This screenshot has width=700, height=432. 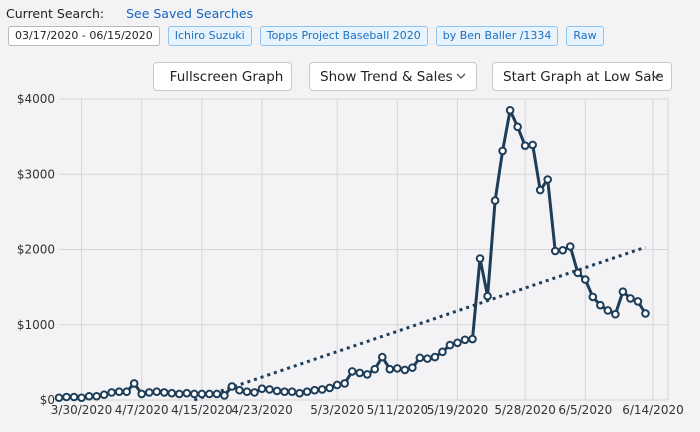 I want to click on x-tick-label: 4/7/2020, so click(x=142, y=410).